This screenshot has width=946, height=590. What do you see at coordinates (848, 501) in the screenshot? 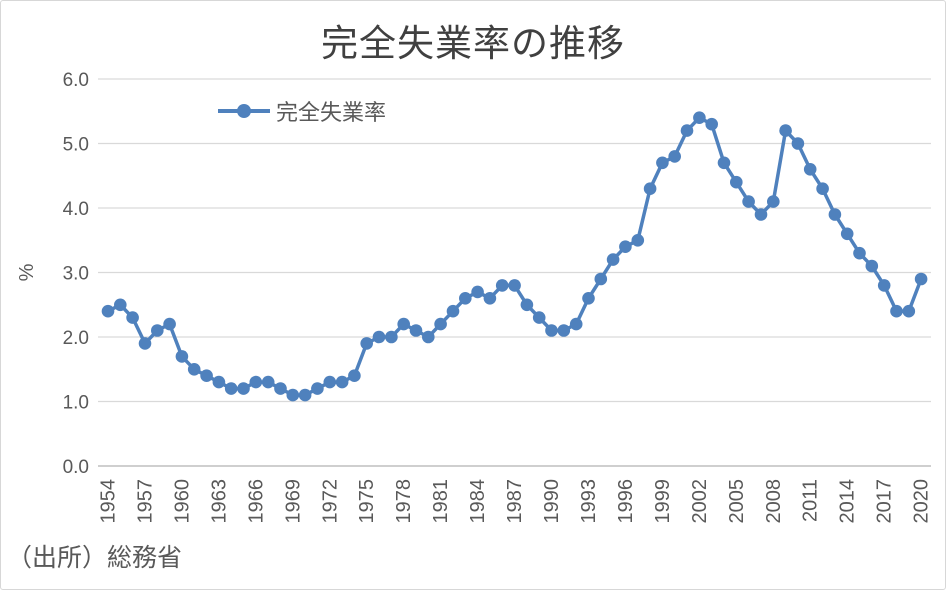
I see `x-axis-tick-label: 2014` at bounding box center [848, 501].